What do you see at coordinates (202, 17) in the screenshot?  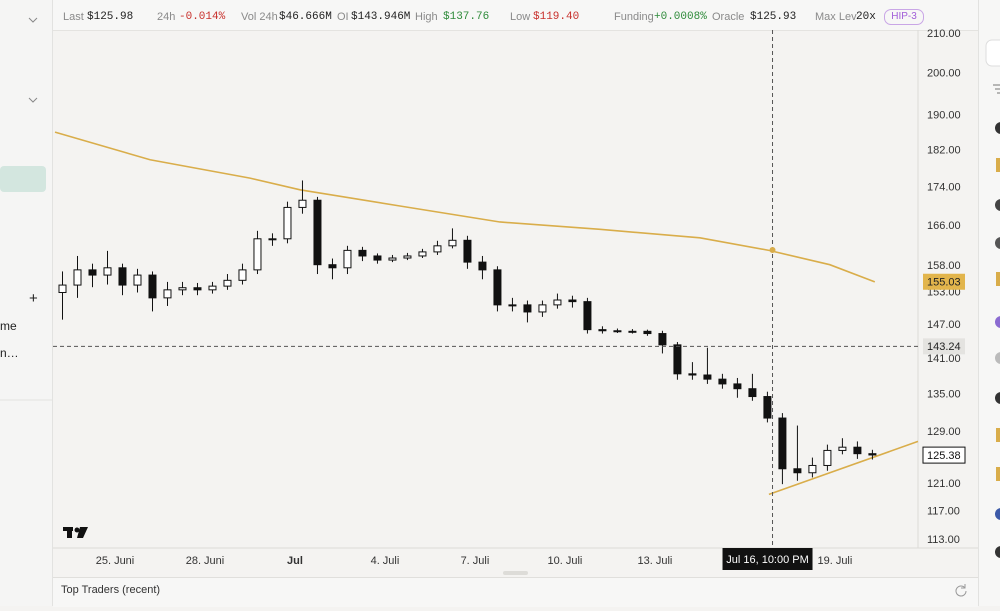 I see `stat-value: -0.014%` at bounding box center [202, 17].